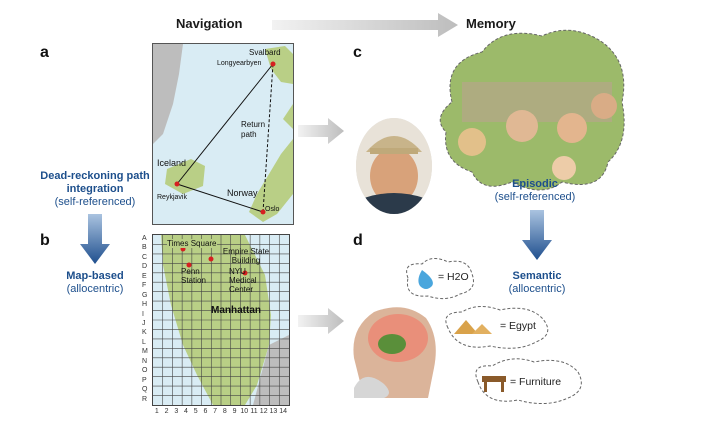  I want to click on manhattan-grid-graphic, so click(221, 320).